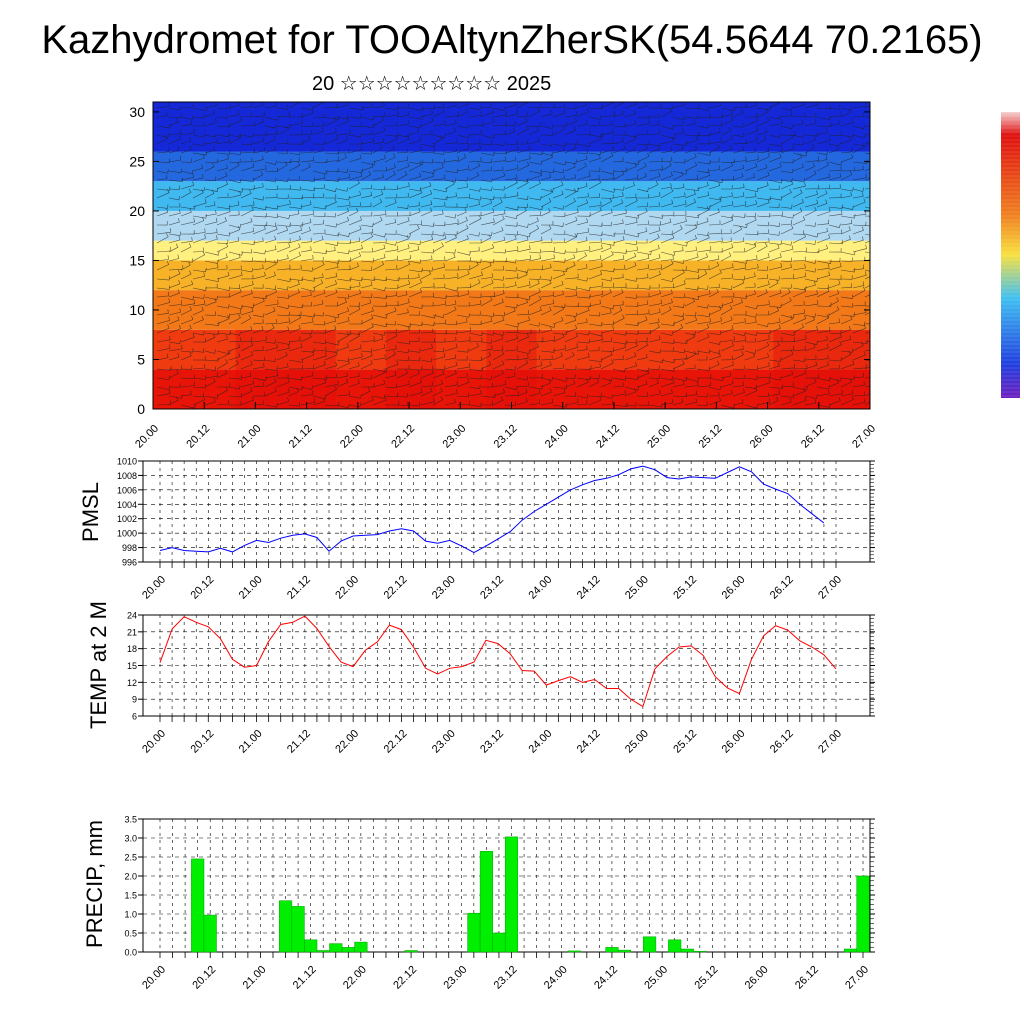 Image resolution: width=1024 pixels, height=1024 pixels. Describe the element at coordinates (1010, 254) in the screenshot. I see `colorbar` at that location.